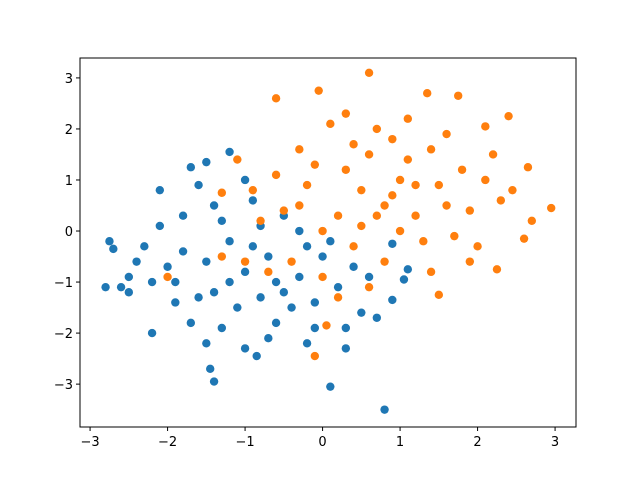  What do you see at coordinates (167, 442) in the screenshot?
I see `x-tick-label: −2` at bounding box center [167, 442].